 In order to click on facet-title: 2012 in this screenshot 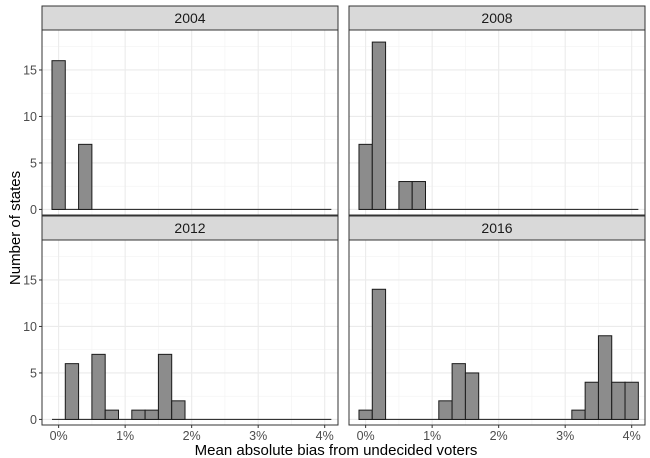, I will do `click(189, 228)`.